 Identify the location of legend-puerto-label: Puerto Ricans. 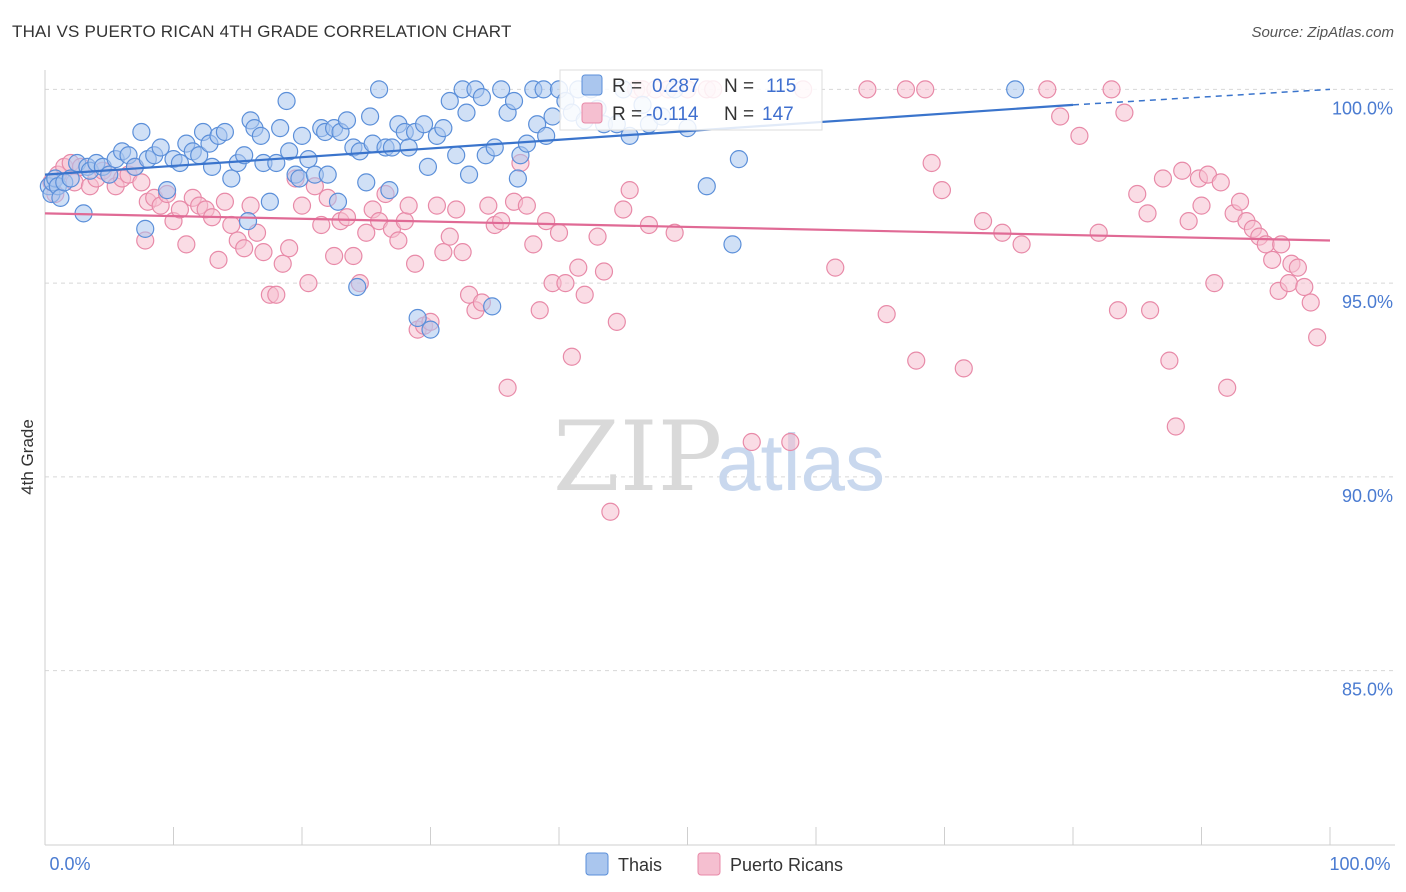
(786, 865).